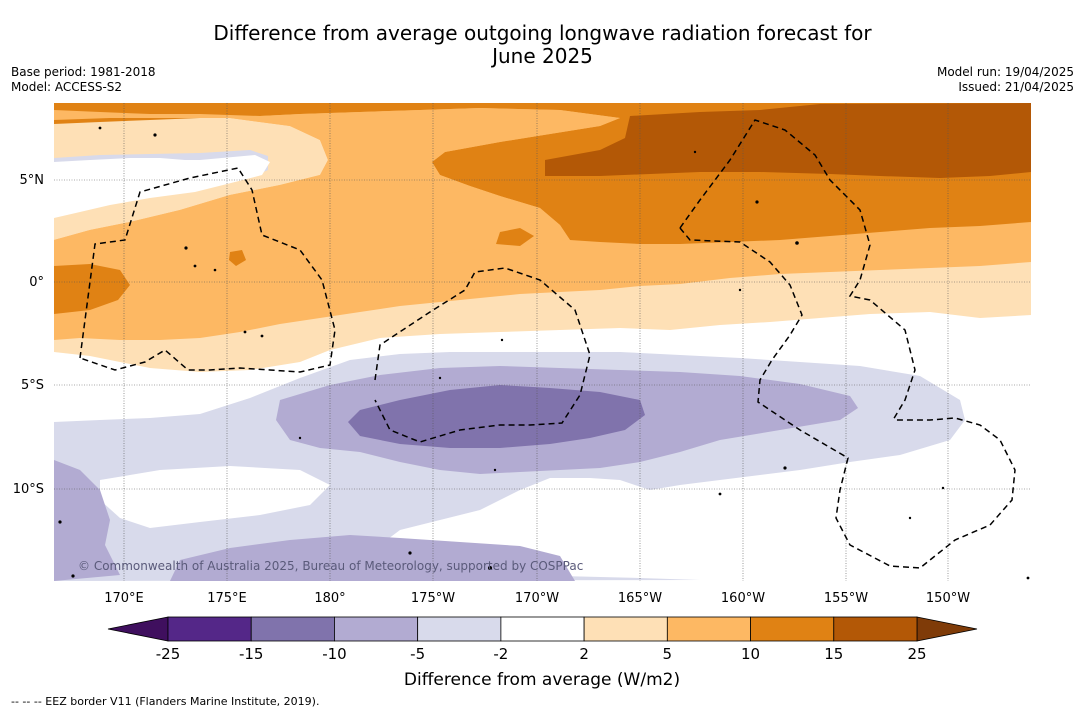  Describe the element at coordinates (329, 598) in the screenshot. I see `lon-label-180: 180°` at that location.